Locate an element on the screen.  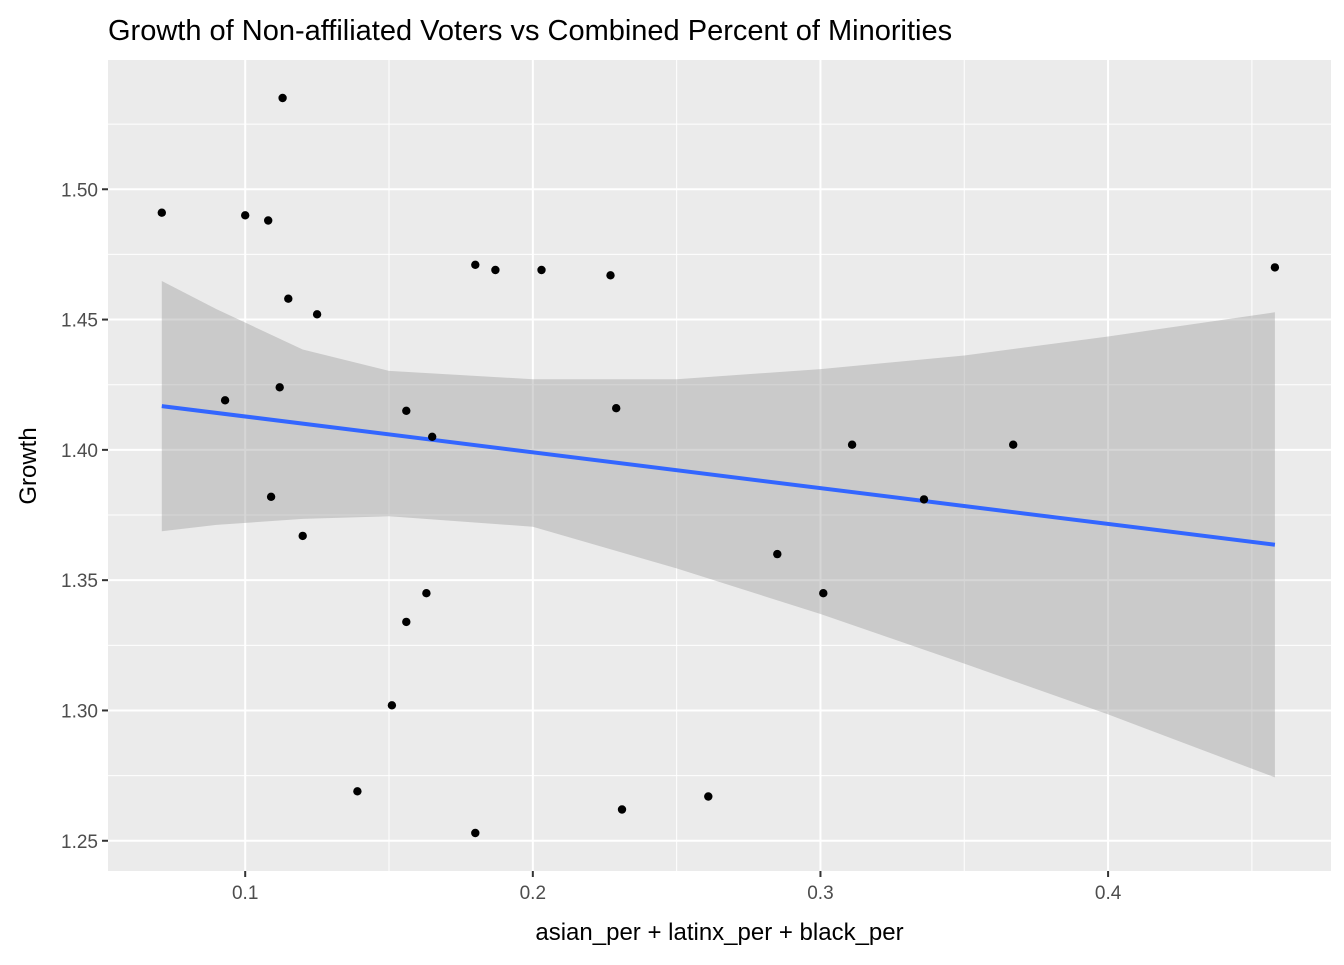
fit-line-layer is located at coordinates (718, 475).